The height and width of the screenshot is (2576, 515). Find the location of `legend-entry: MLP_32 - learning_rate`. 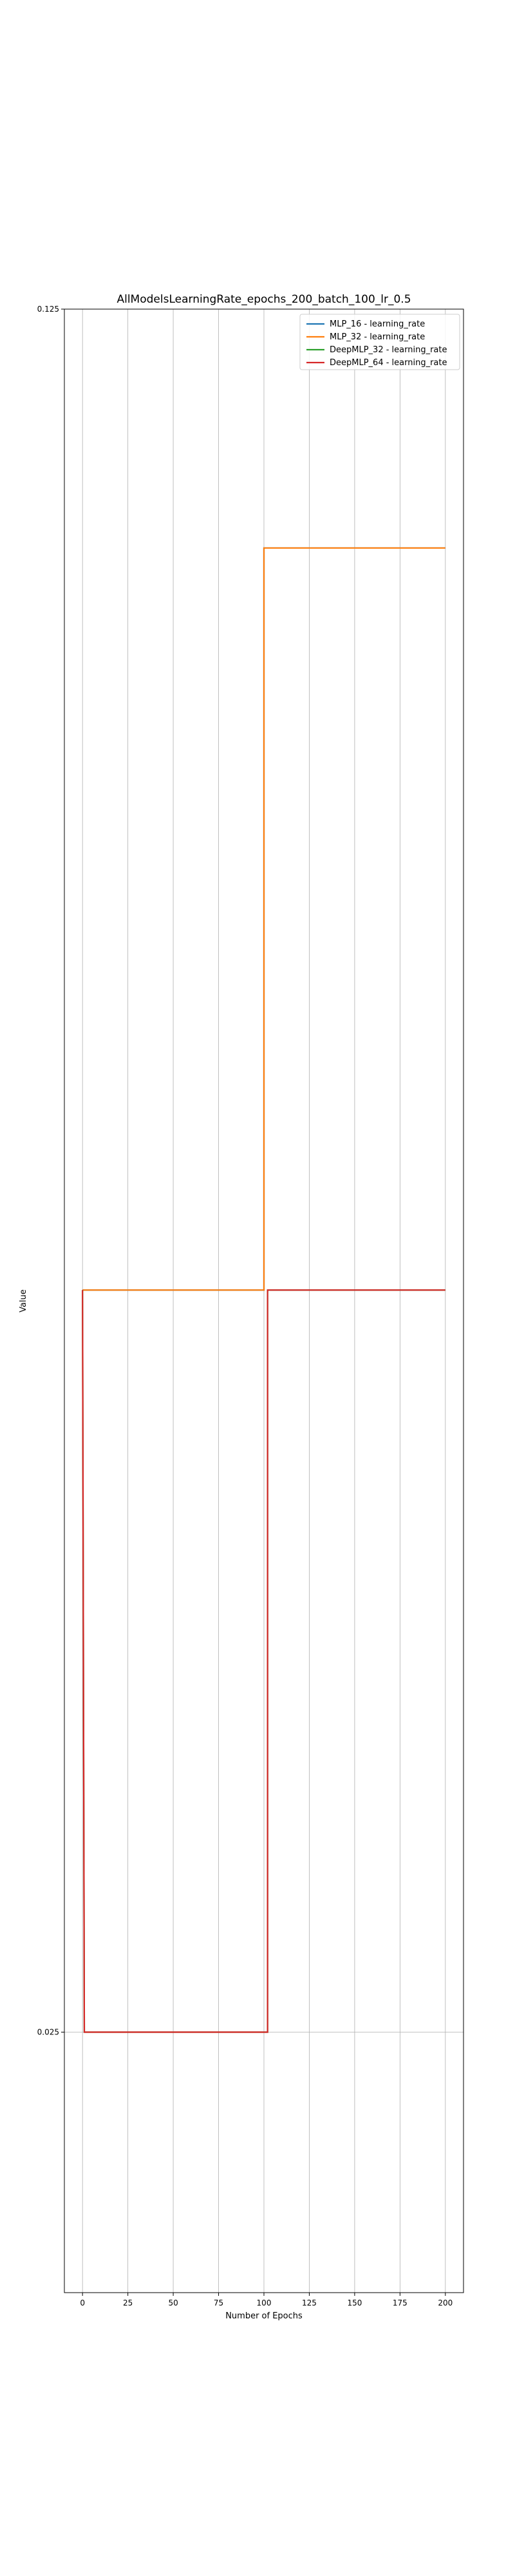

legend-entry: MLP_32 - learning_rate is located at coordinates (378, 337).